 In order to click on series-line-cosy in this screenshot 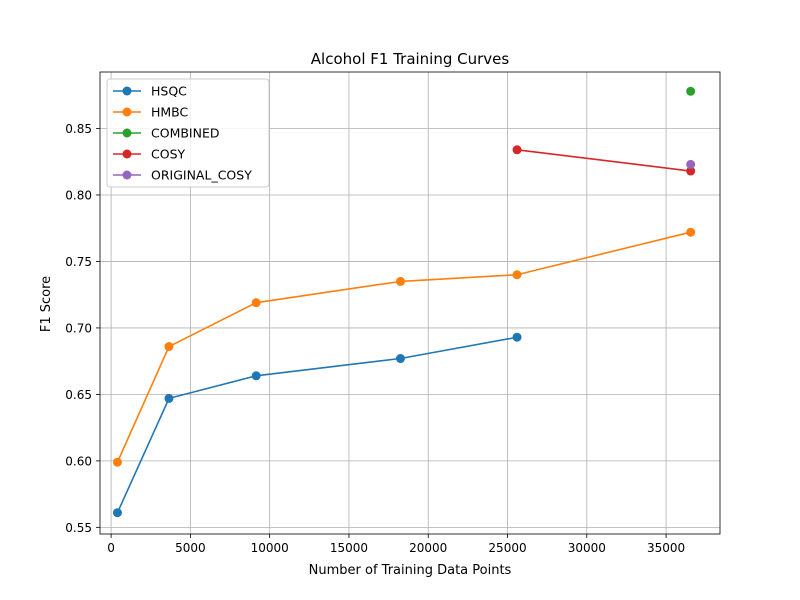, I will do `click(603, 160)`.